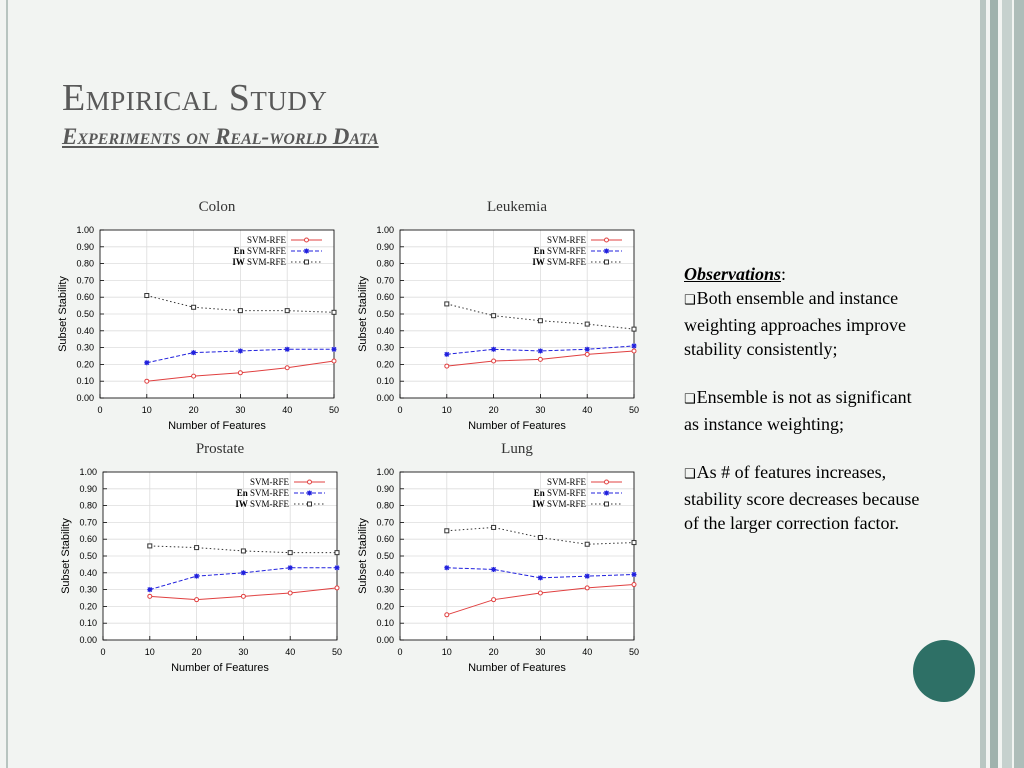 Image resolution: width=1024 pixels, height=768 pixels. What do you see at coordinates (733, 274) in the screenshot?
I see `observations-heading: Observations` at bounding box center [733, 274].